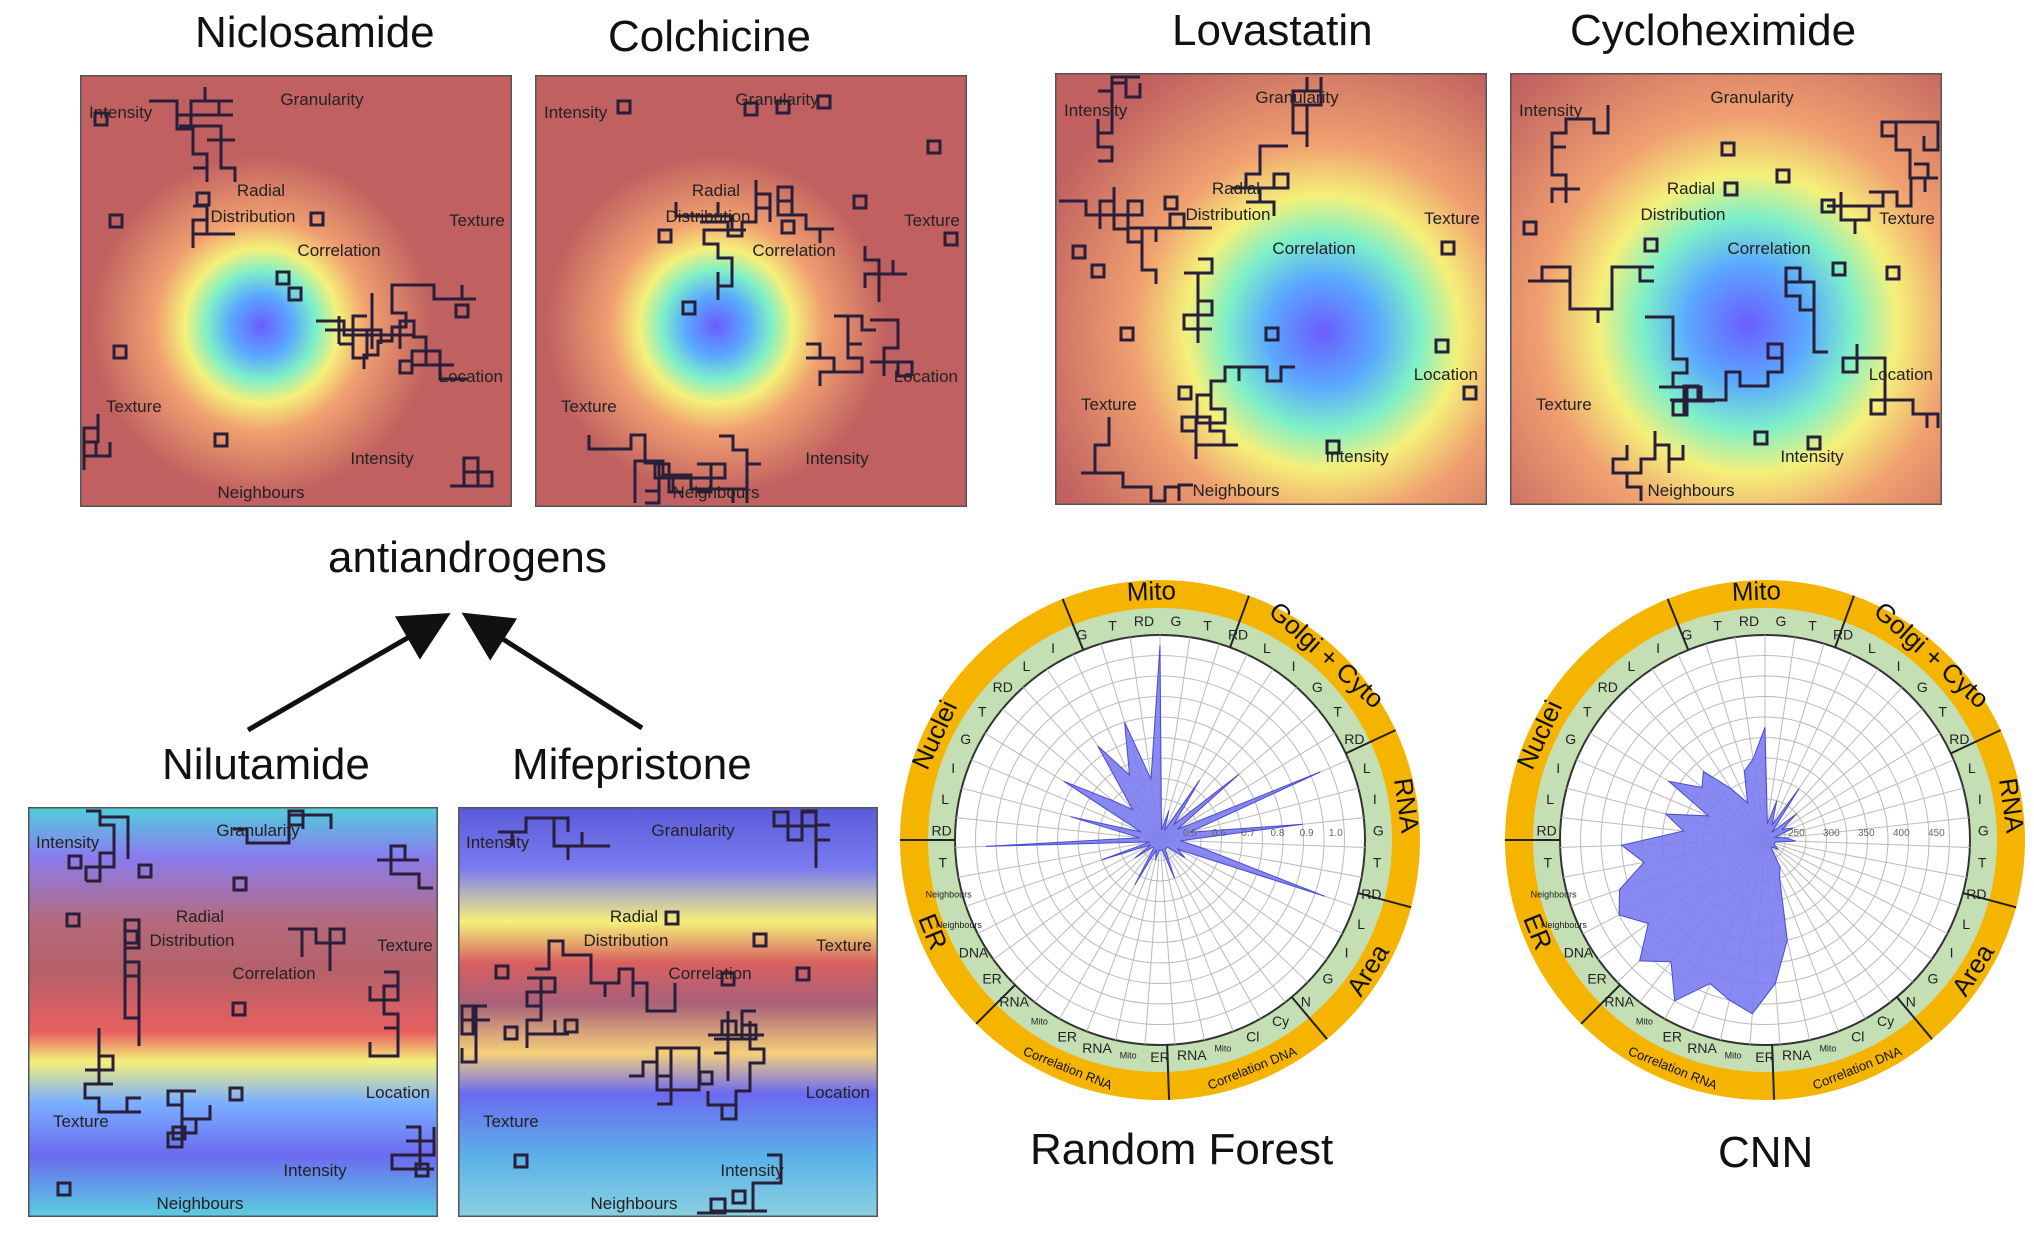  Describe the element at coordinates (1272, 30) in the screenshot. I see `title-lovastatin: Lovastatin` at that location.